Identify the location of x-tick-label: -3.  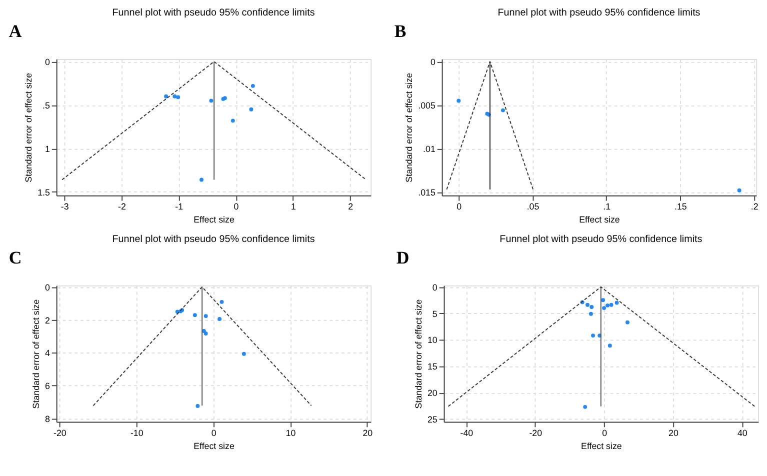
(64, 207).